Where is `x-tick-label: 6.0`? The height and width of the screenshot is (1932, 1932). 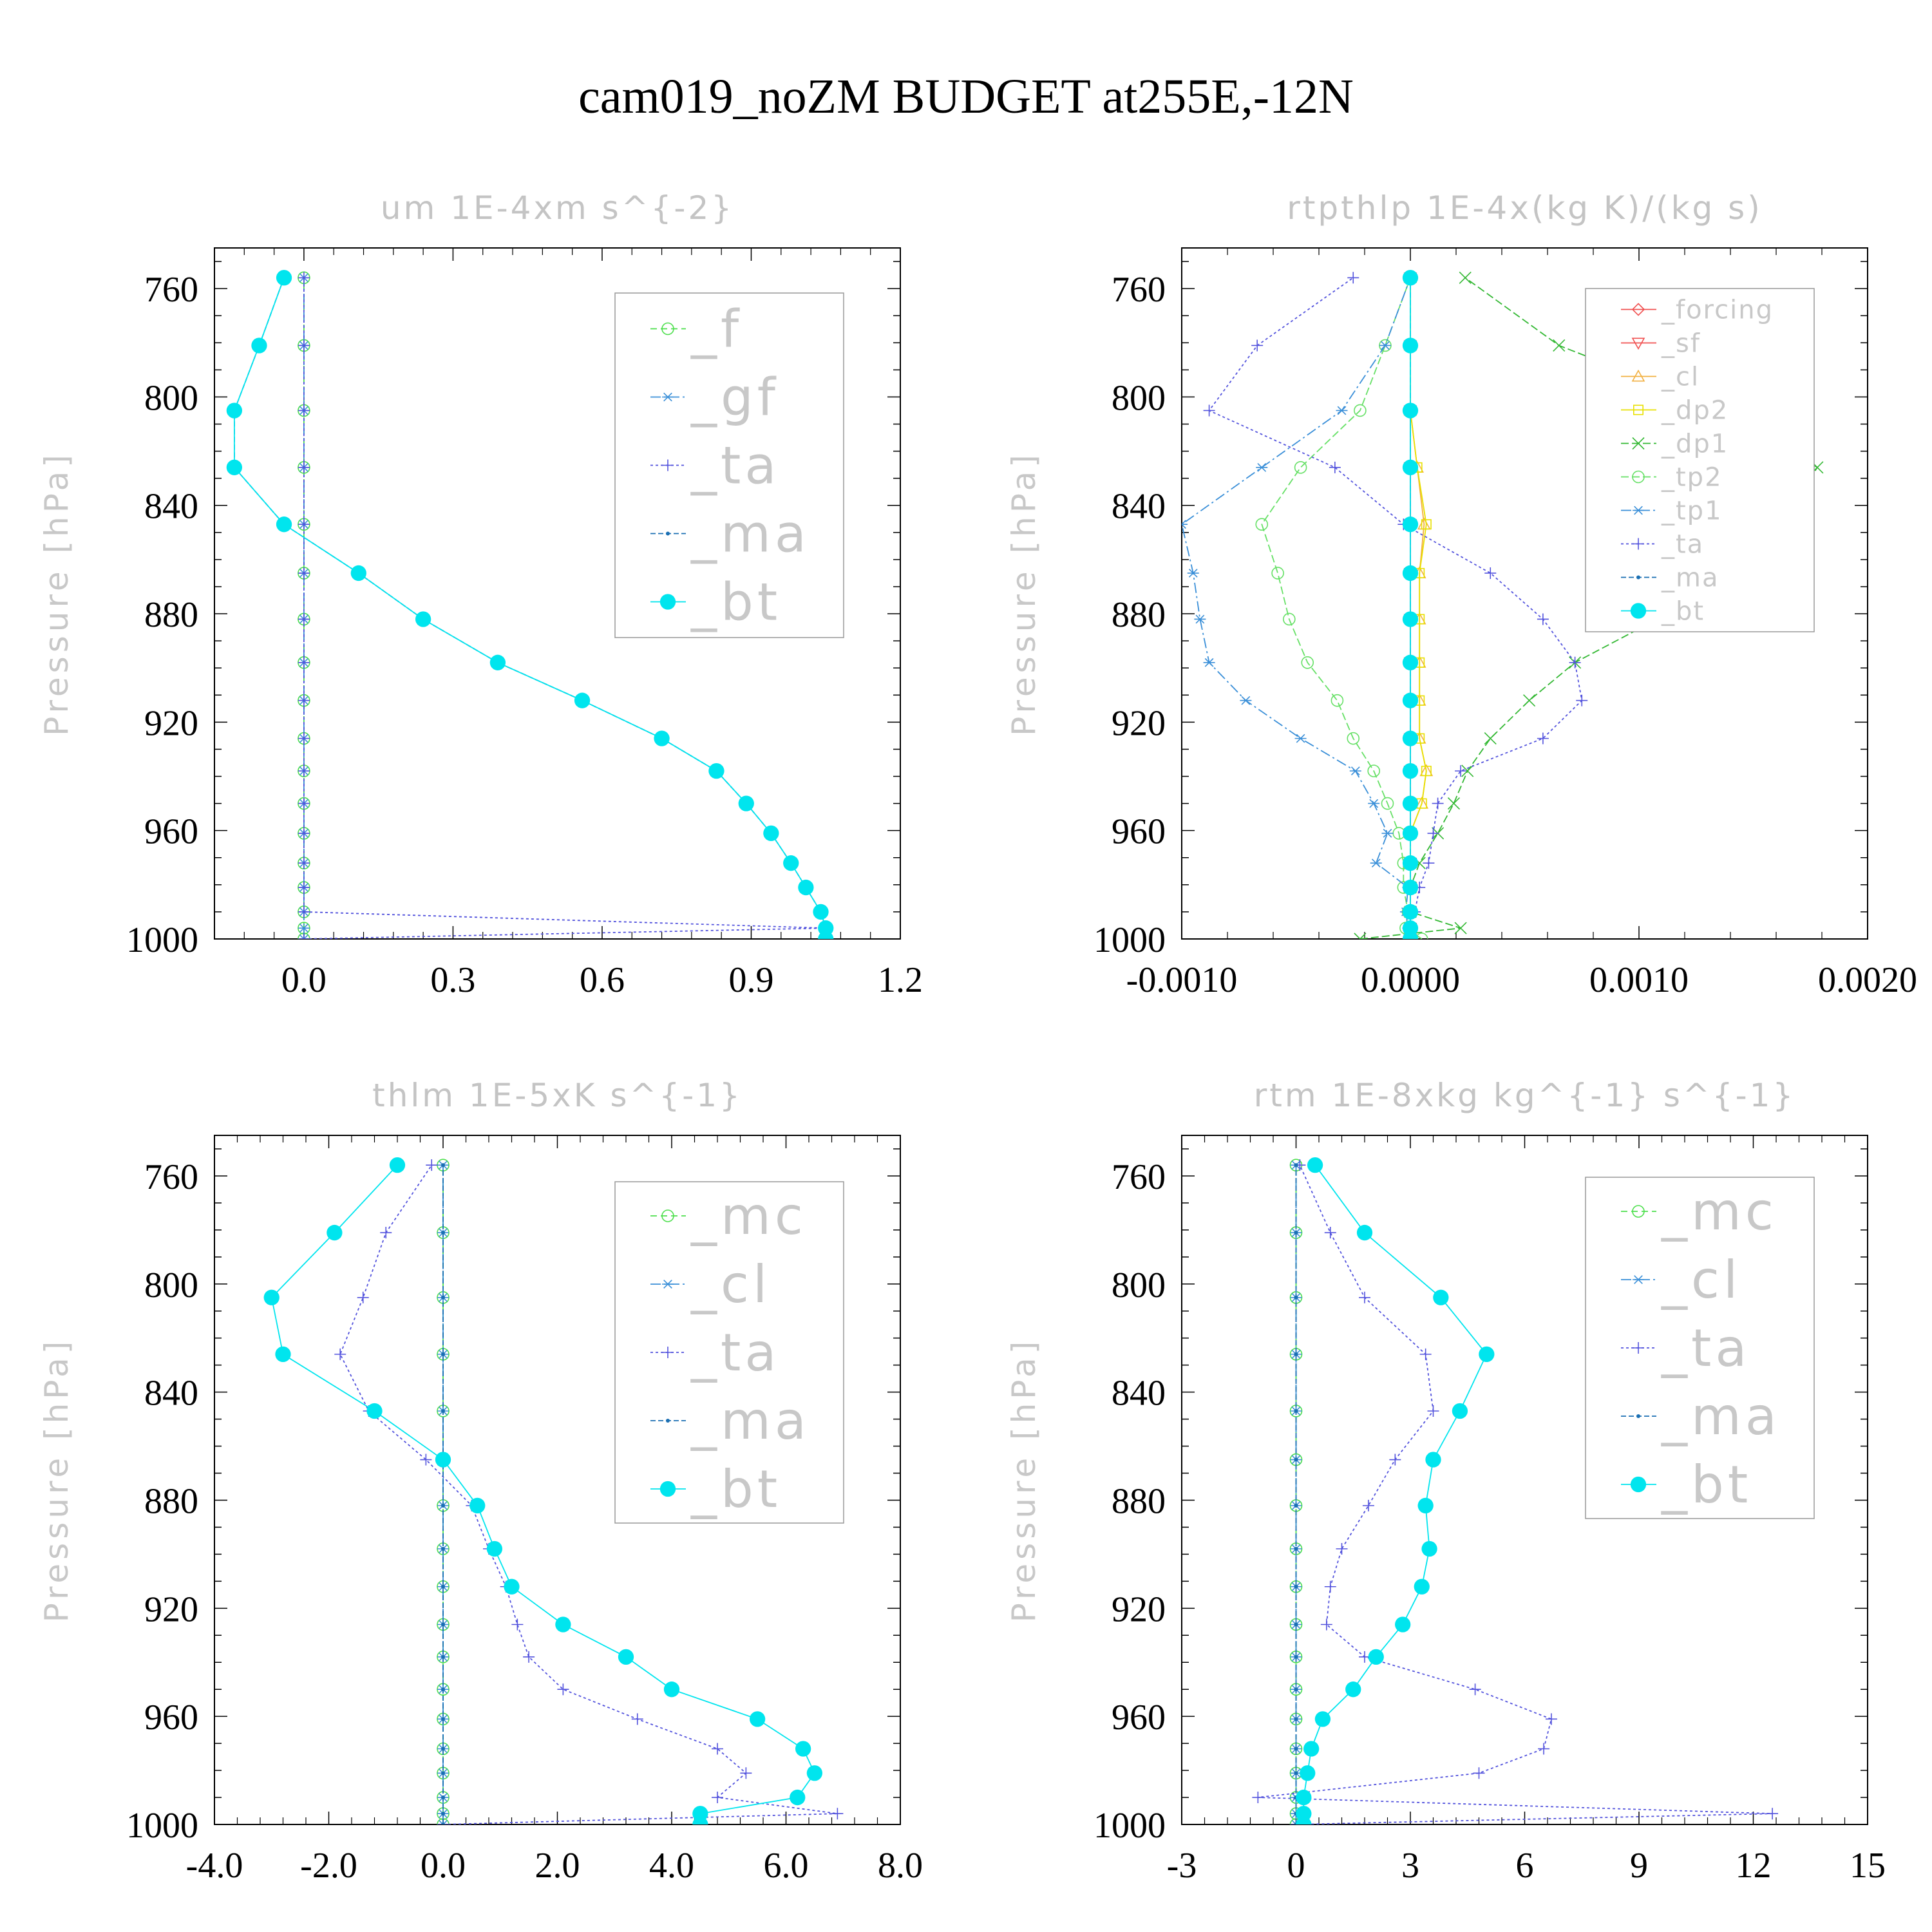 x-tick-label: 6.0 is located at coordinates (786, 1866).